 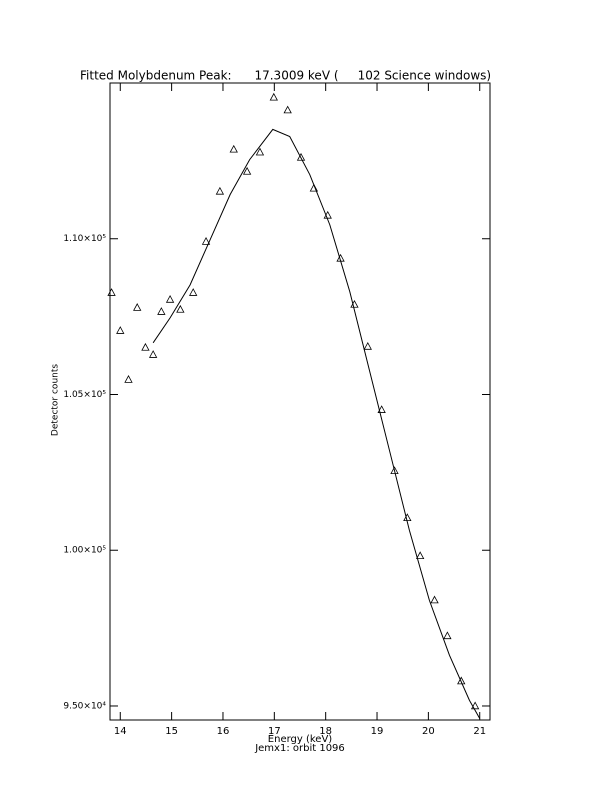 What do you see at coordinates (377, 731) in the screenshot?
I see `x-tick-label: 19` at bounding box center [377, 731].